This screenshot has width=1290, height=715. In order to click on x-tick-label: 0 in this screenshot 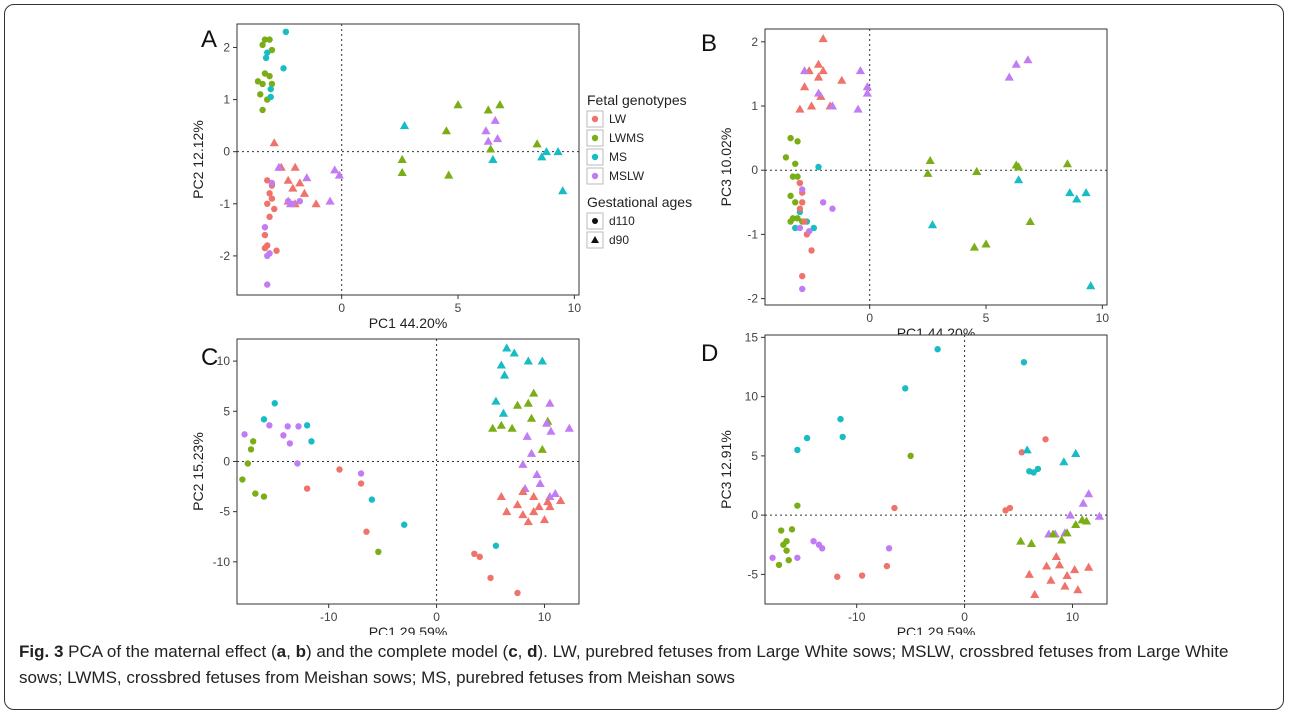, I will do `click(436, 617)`.